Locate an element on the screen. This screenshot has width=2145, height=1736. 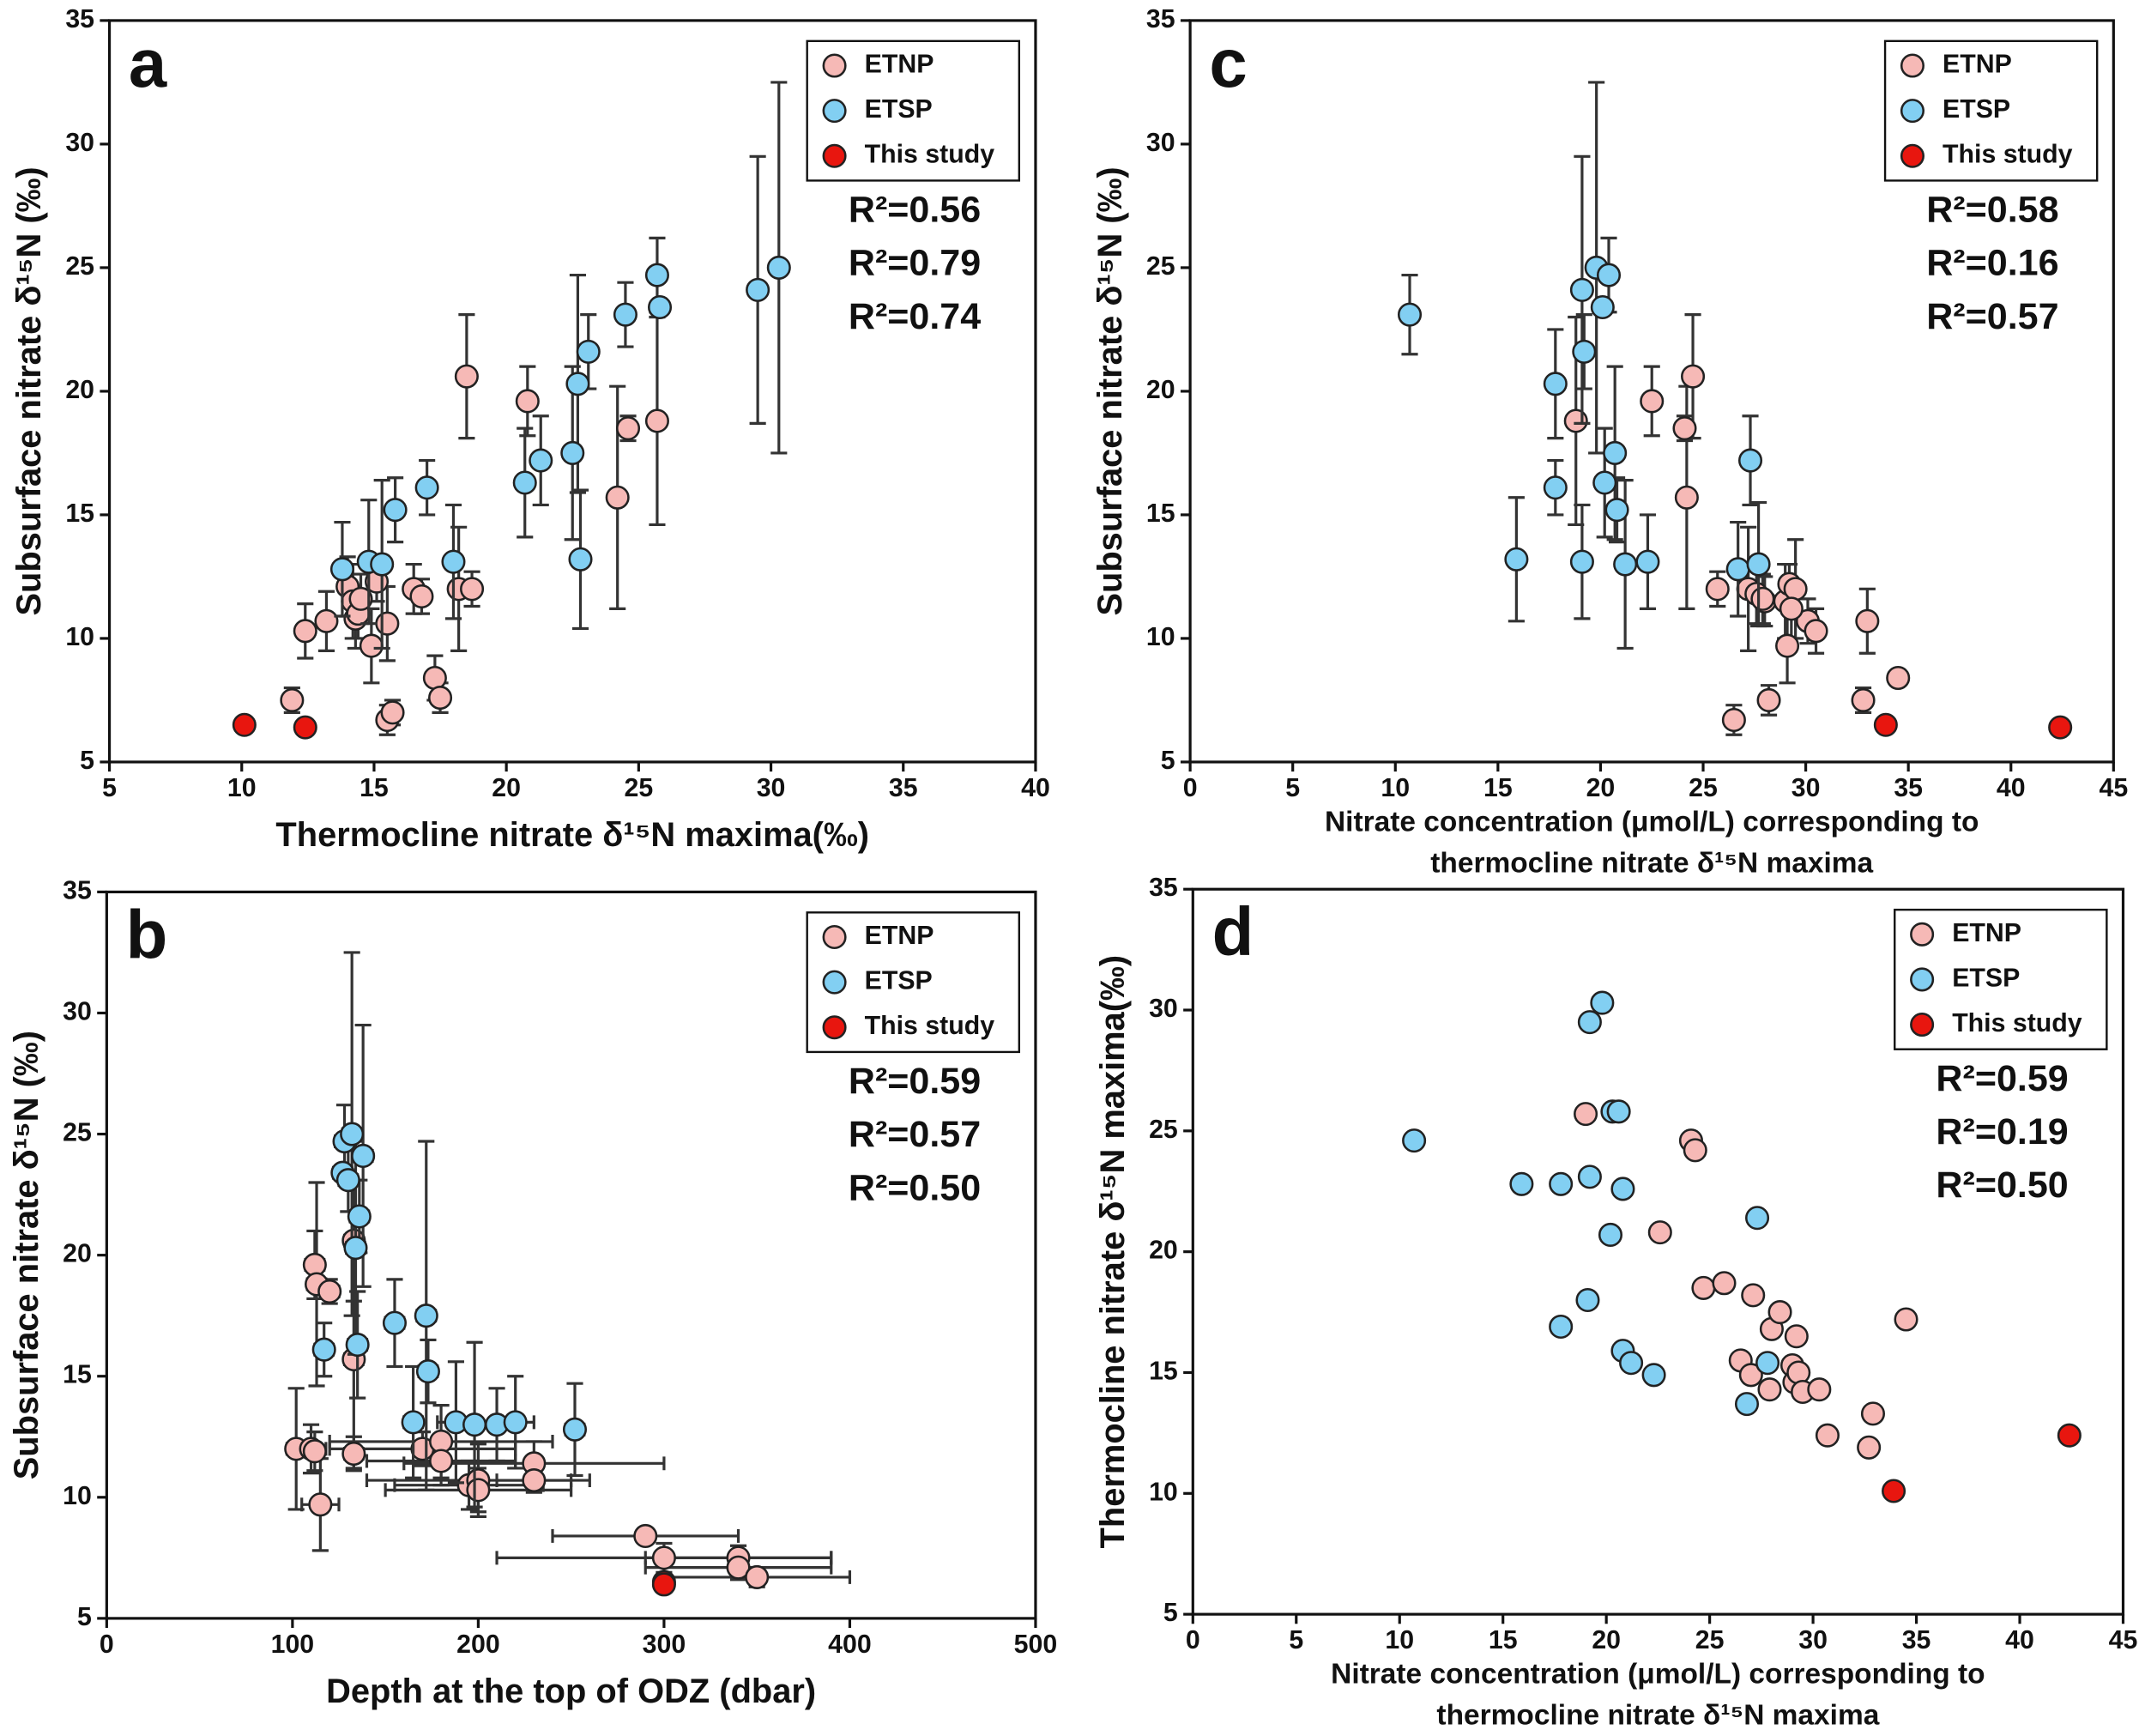
x-tick-label: 10 is located at coordinates (242, 788).